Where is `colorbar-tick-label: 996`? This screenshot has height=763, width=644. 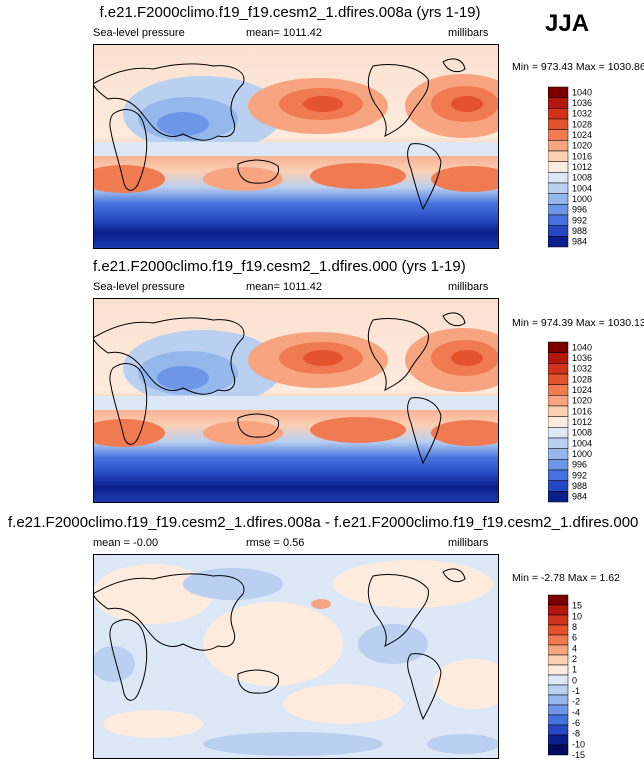 colorbar-tick-label: 996 is located at coordinates (579, 210).